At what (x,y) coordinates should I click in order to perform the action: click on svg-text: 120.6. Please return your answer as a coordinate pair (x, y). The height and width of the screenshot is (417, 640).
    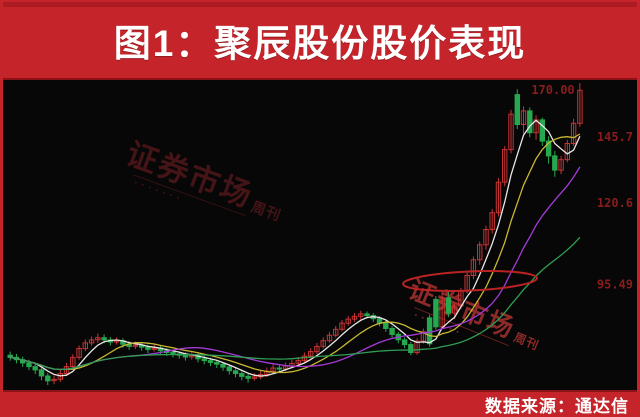
    Looking at the image, I should click on (615, 203).